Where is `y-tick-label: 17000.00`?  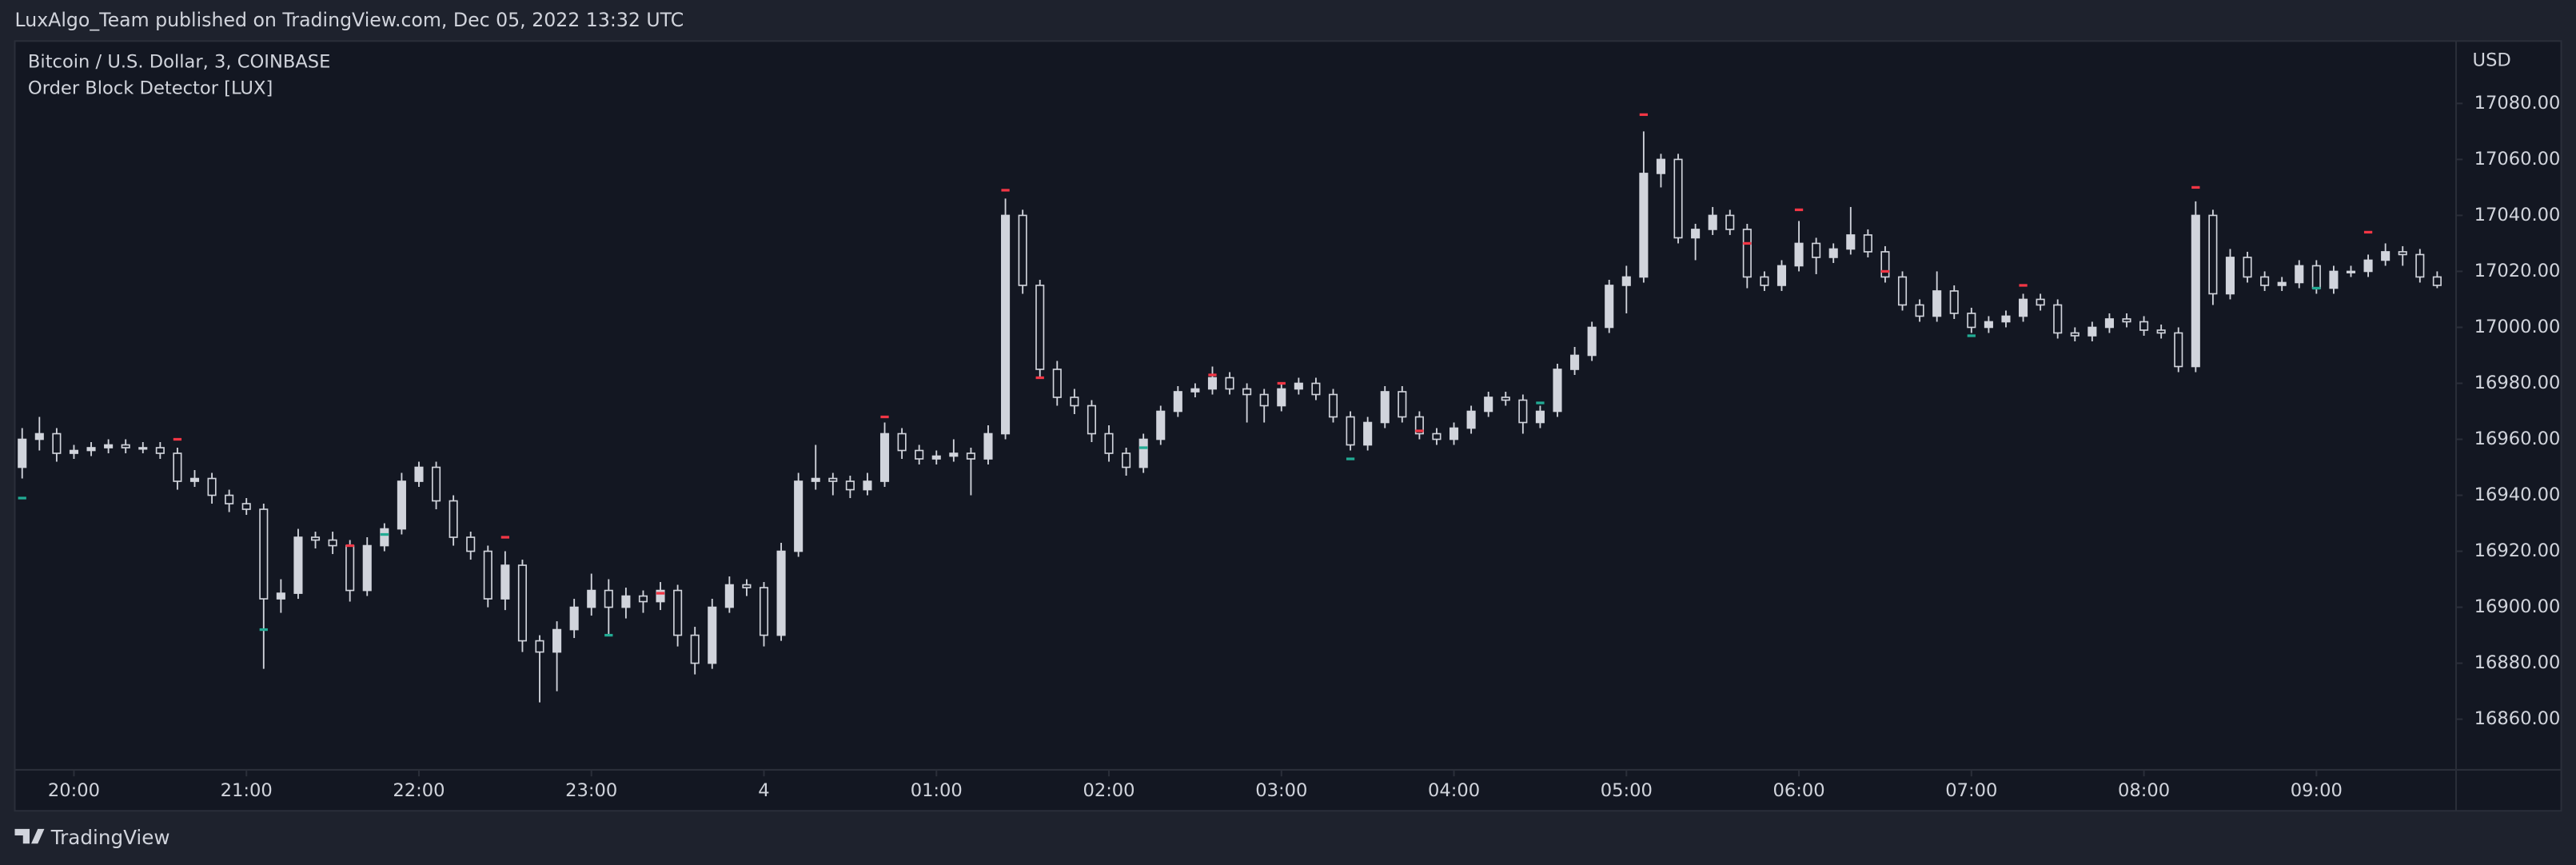
y-tick-label: 17000.00 is located at coordinates (2517, 327).